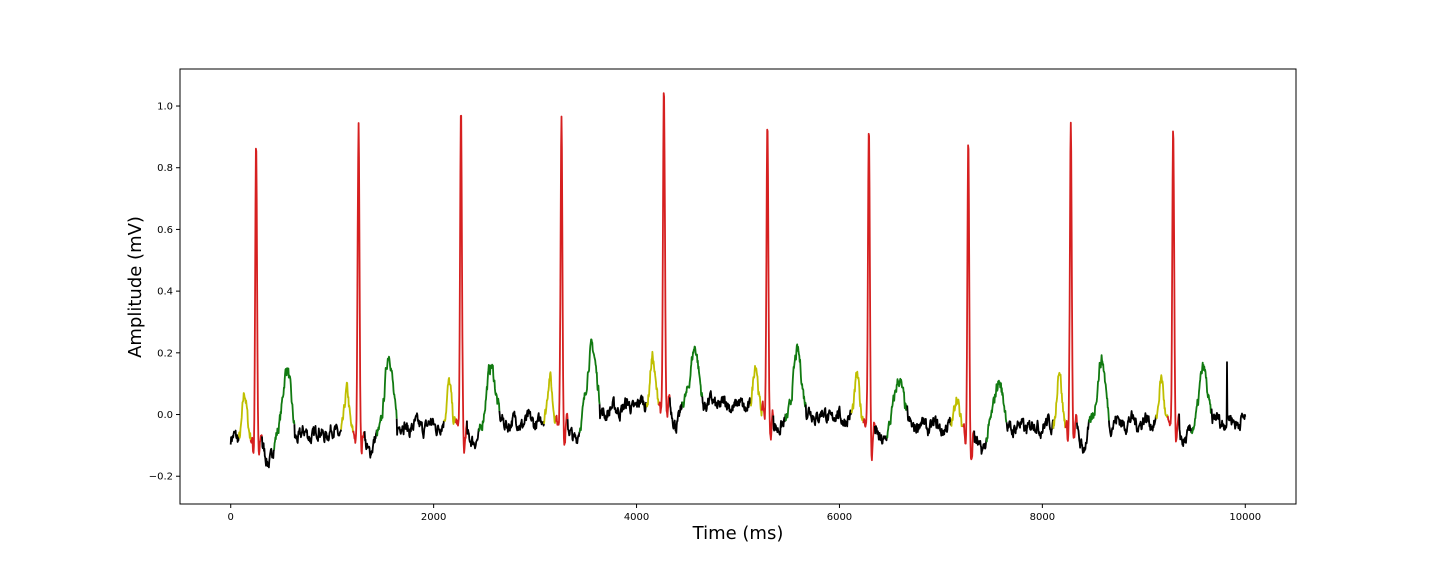 Image resolution: width=1440 pixels, height=576 pixels. What do you see at coordinates (165, 168) in the screenshot?
I see `y-tick-label: 0.8` at bounding box center [165, 168].